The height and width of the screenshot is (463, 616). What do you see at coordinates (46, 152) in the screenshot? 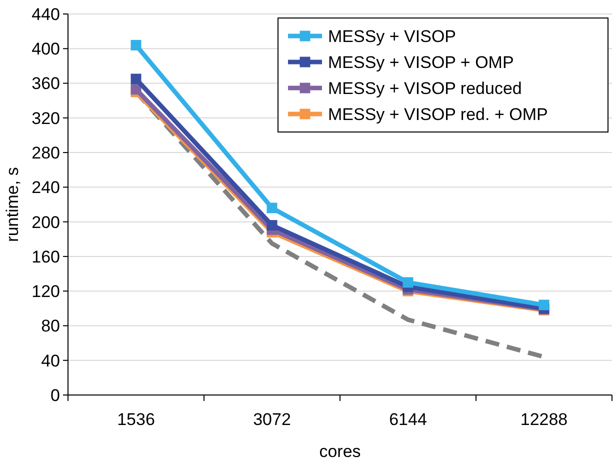
I see `y-tick-label: 280` at bounding box center [46, 152].